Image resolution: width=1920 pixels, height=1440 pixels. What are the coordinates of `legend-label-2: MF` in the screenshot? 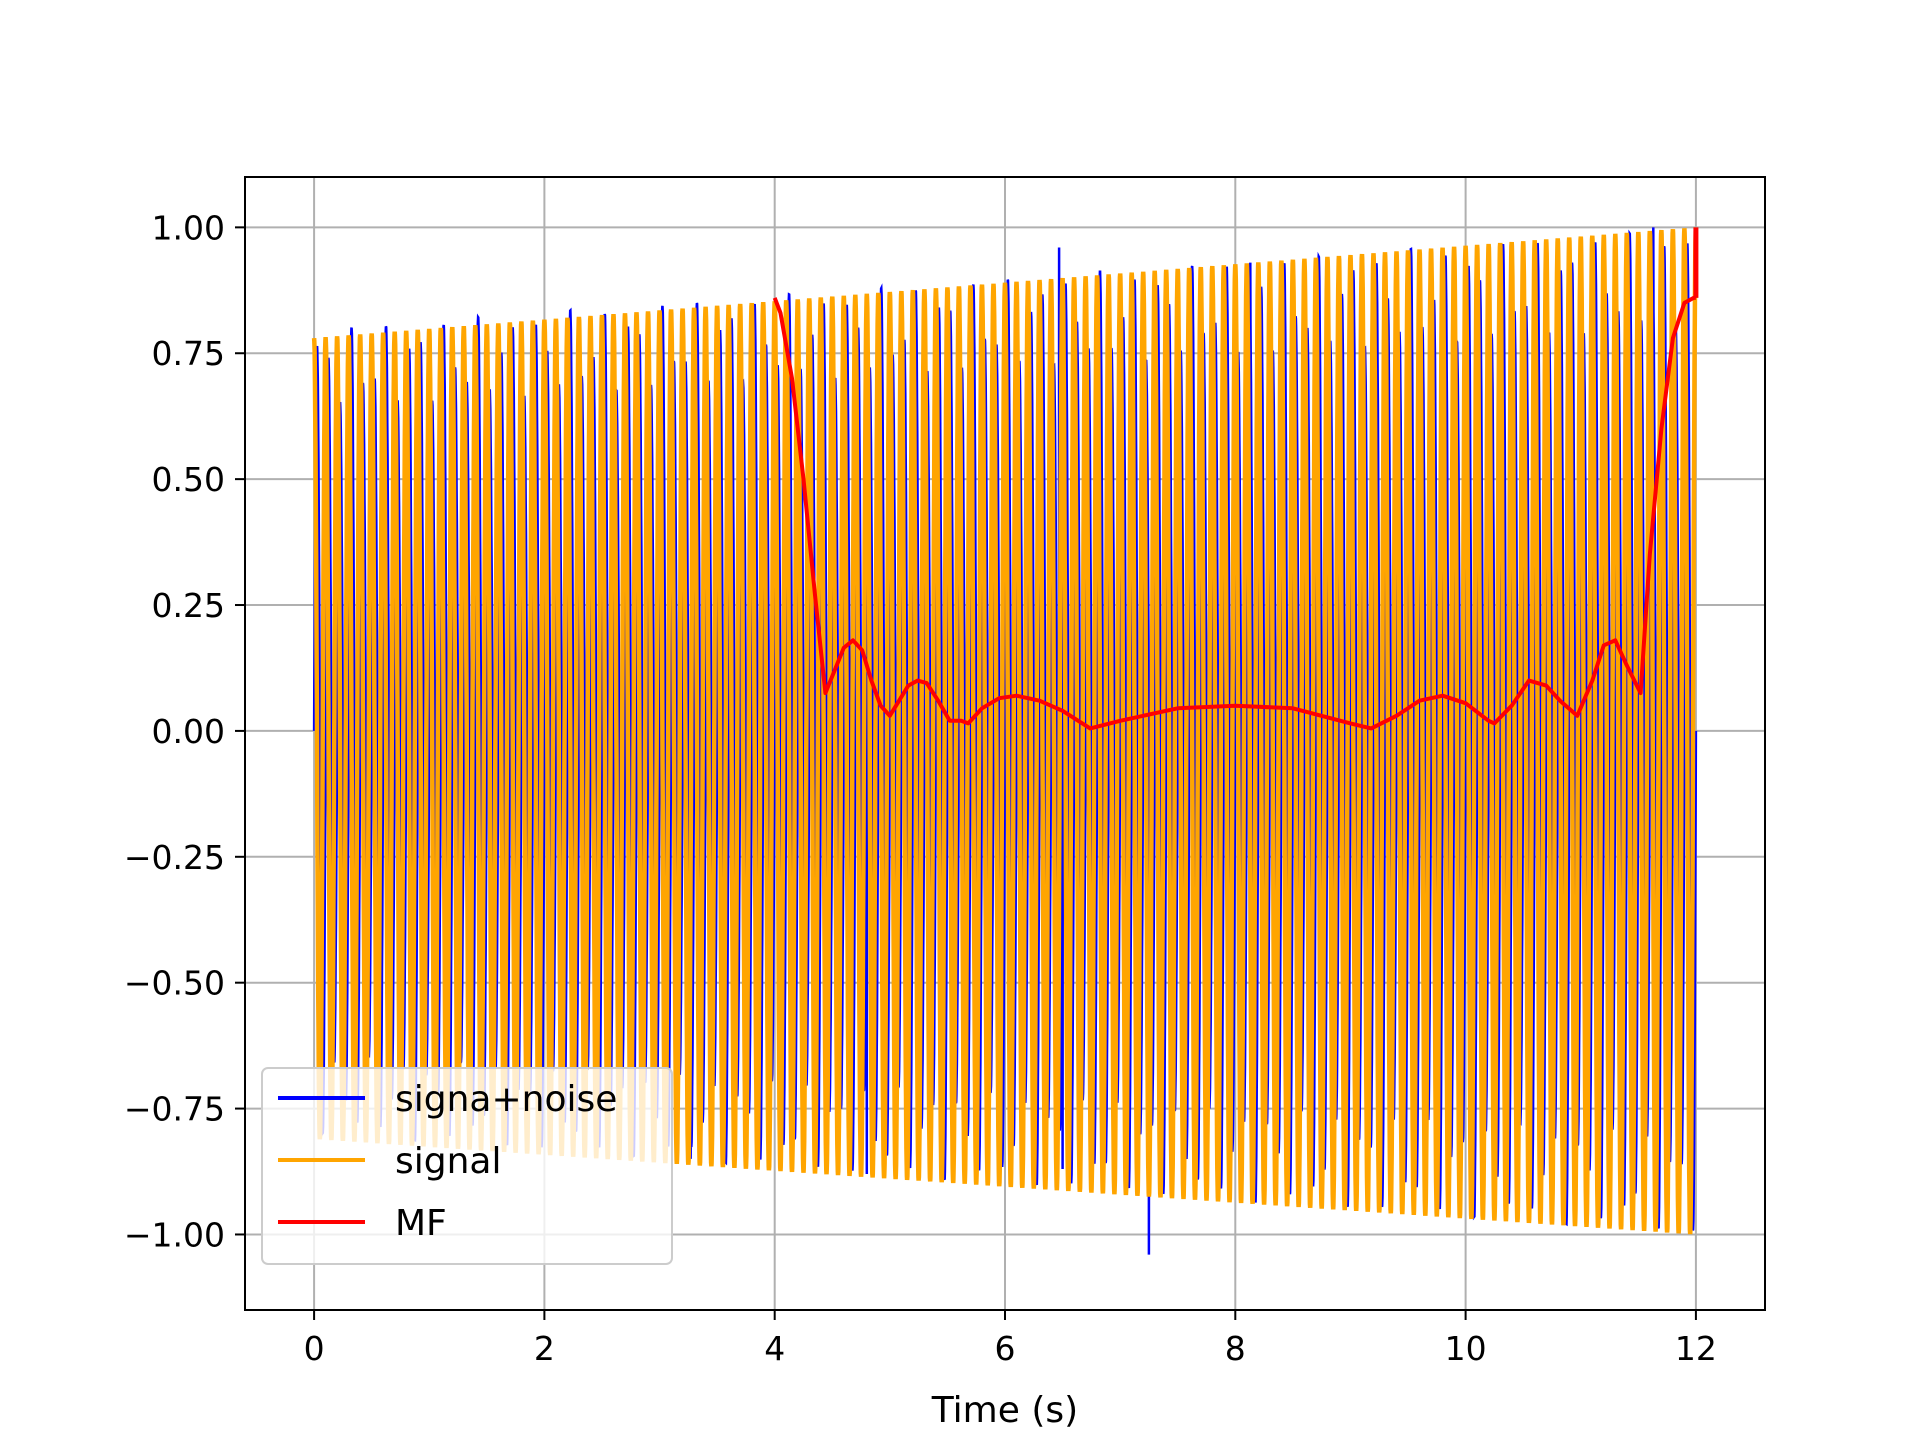 It's located at (421, 1223).